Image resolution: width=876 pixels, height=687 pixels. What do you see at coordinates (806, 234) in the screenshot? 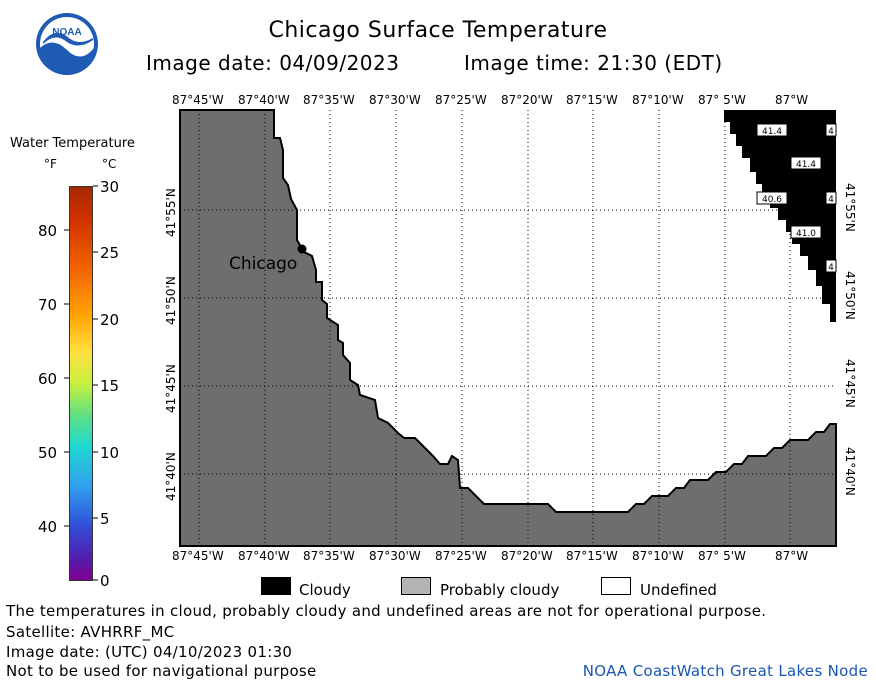
I see `cloud-value: 41.0` at bounding box center [806, 234].